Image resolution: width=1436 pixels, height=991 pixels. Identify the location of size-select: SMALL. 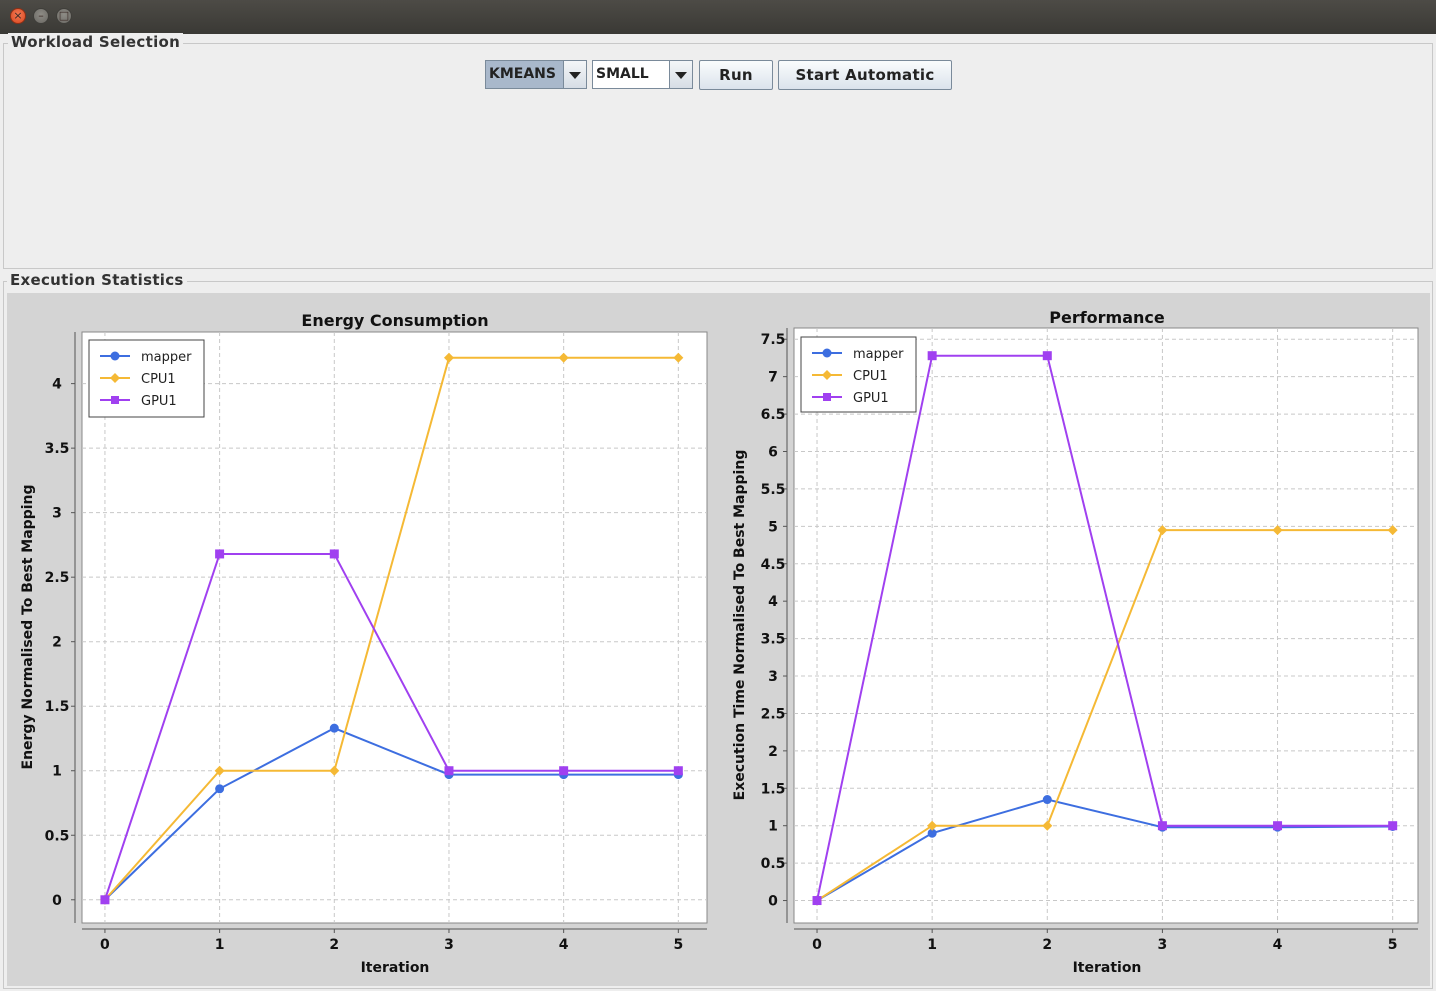
(642, 74).